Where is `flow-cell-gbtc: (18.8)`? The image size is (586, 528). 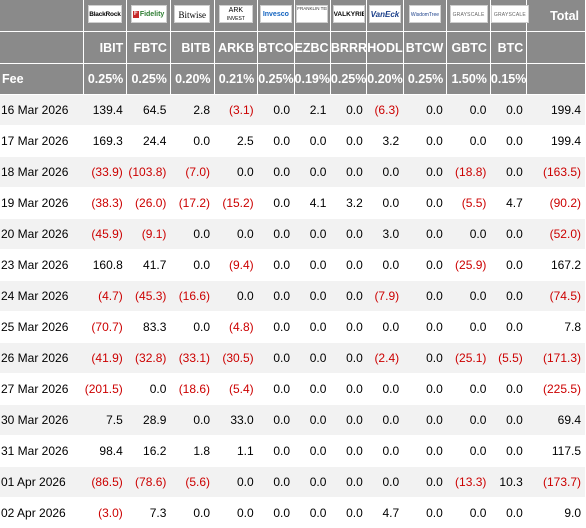 flow-cell-gbtc: (18.8) is located at coordinates (469, 172).